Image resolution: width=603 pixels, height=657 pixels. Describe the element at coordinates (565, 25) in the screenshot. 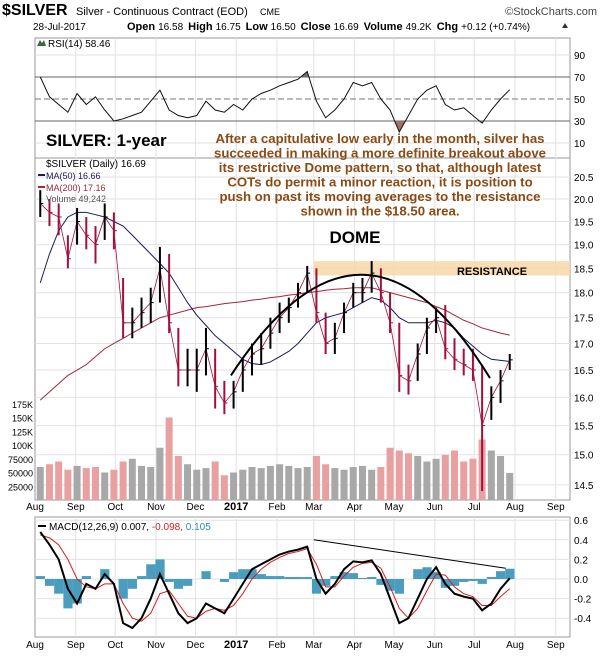

I see `up-arrow-icon` at that location.